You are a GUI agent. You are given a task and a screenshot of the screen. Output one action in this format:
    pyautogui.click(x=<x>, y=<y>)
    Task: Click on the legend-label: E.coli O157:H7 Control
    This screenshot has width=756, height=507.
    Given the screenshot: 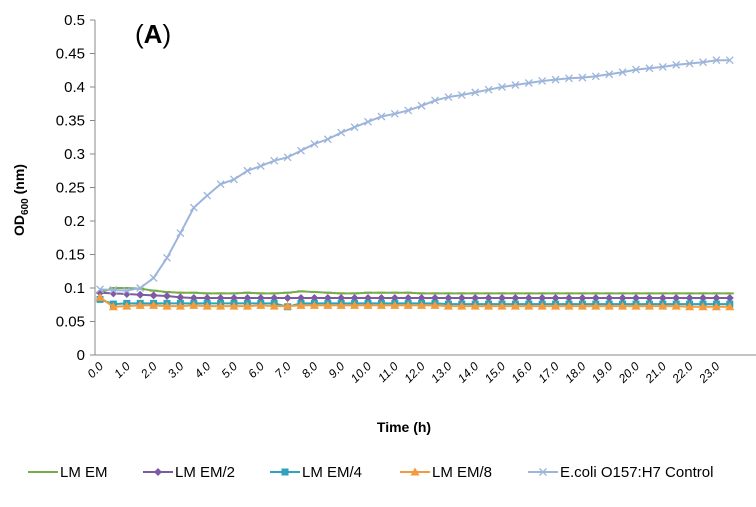 What is the action you would take?
    pyautogui.click(x=636, y=472)
    